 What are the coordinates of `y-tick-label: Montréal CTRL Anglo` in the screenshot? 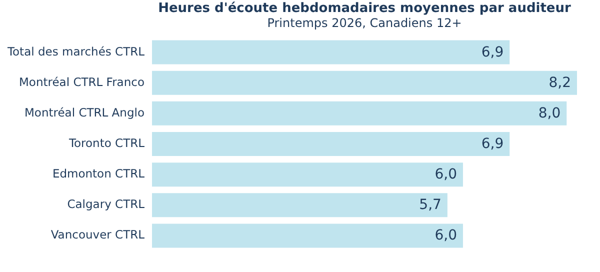 It's located at (84, 112).